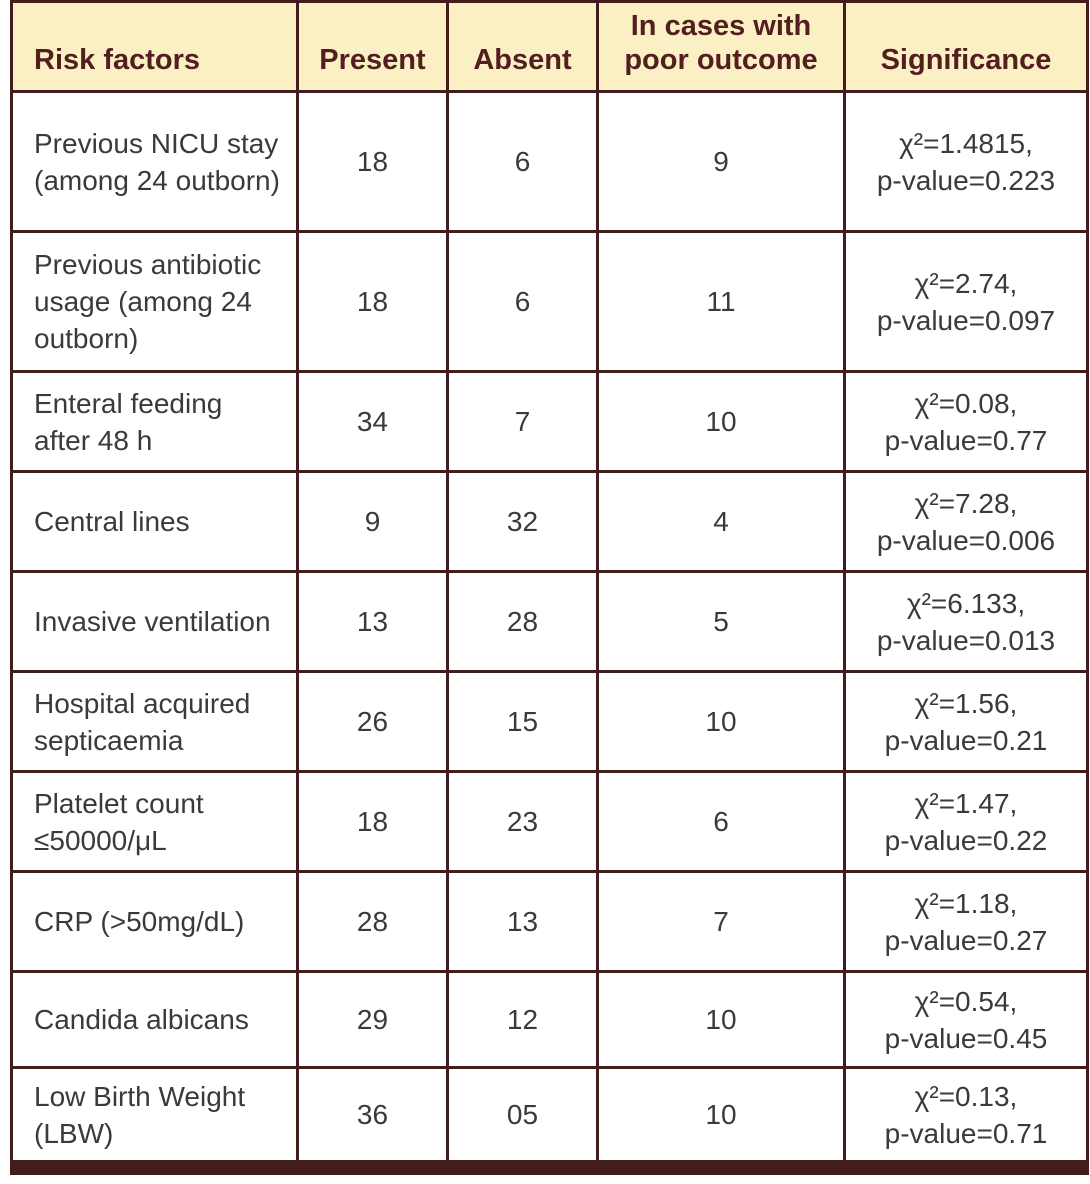 This screenshot has height=1184, width=1090. Describe the element at coordinates (154, 161) in the screenshot. I see `cell-risk-factor: Previous NICU stay (among 24 outborn)` at that location.